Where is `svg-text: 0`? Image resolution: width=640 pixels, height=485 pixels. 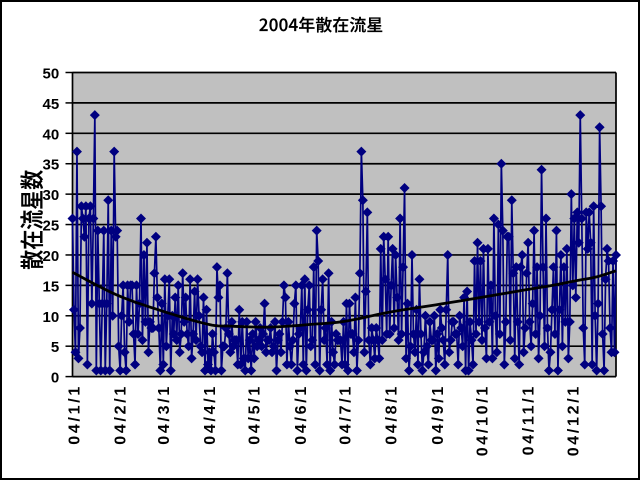
svg-text: 0 is located at coordinates (55, 378).